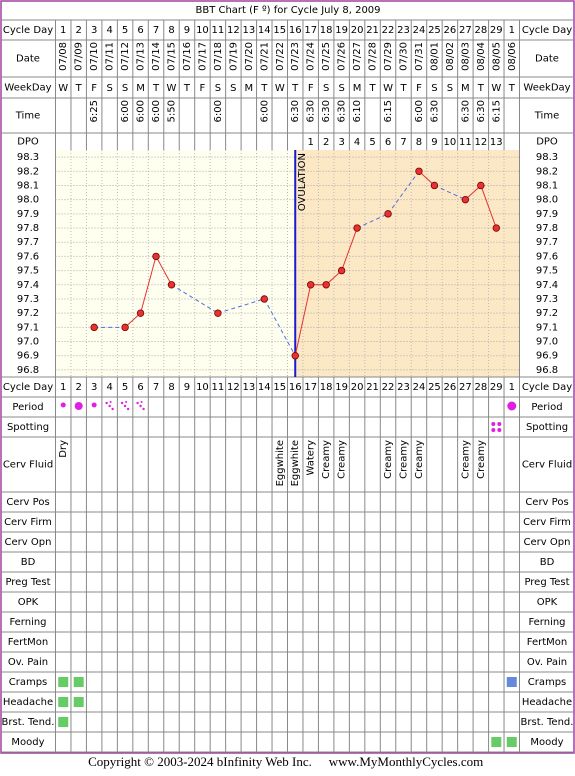 This screenshot has height=776, width=575. Describe the element at coordinates (419, 56) in the screenshot. I see `date: 07/31` at that location.